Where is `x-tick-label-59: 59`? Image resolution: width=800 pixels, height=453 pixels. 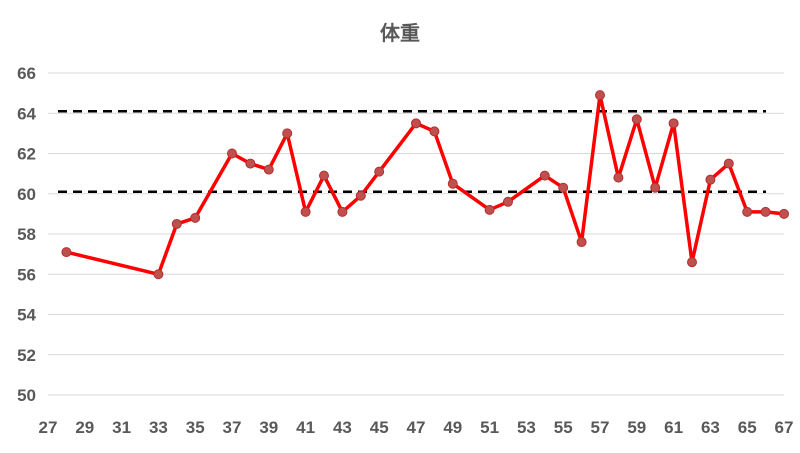 x-tick-label-59: 59 is located at coordinates (636, 427).